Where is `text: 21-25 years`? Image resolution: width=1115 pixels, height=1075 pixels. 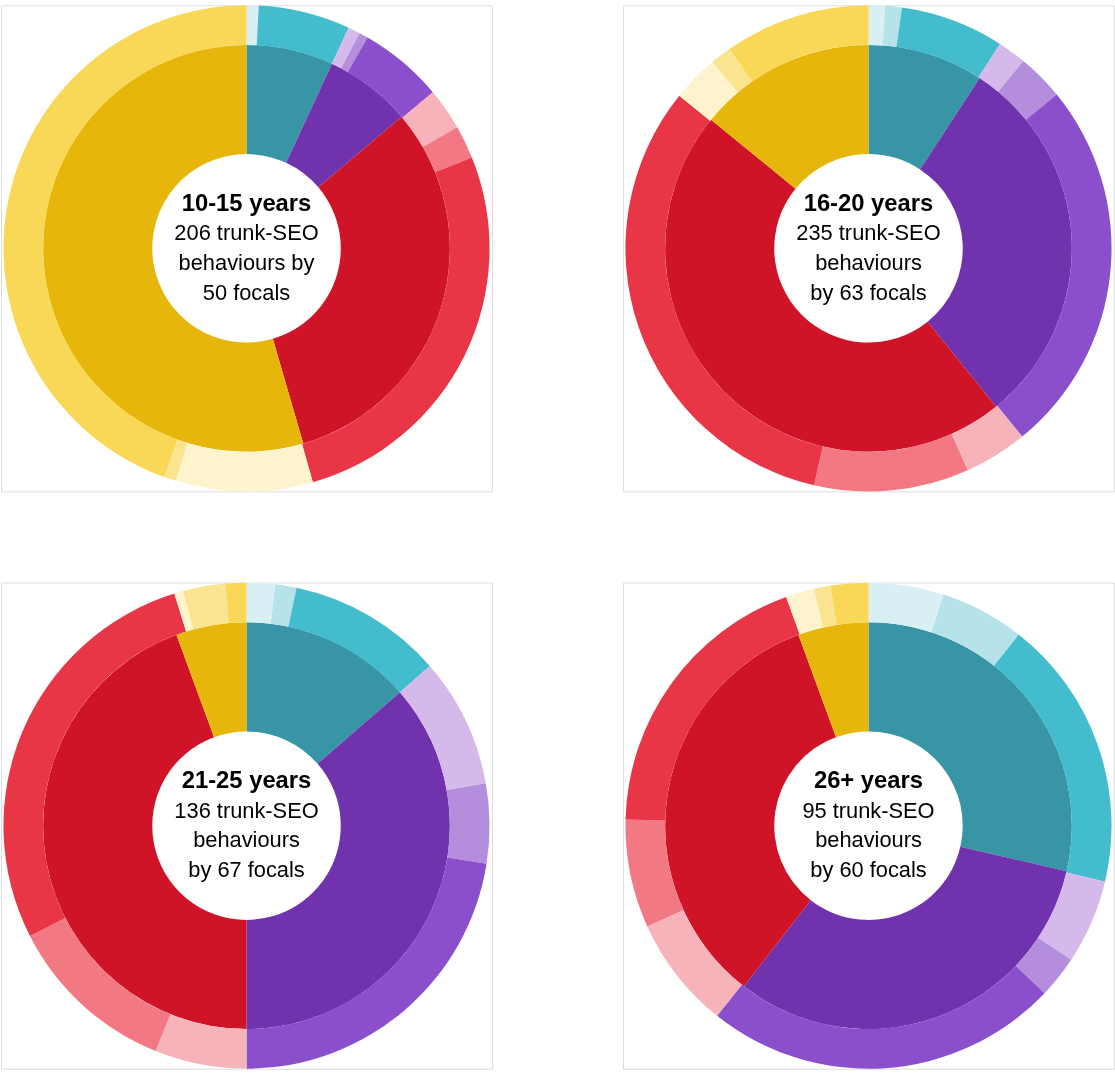 text: 21-25 years is located at coordinates (246, 779).